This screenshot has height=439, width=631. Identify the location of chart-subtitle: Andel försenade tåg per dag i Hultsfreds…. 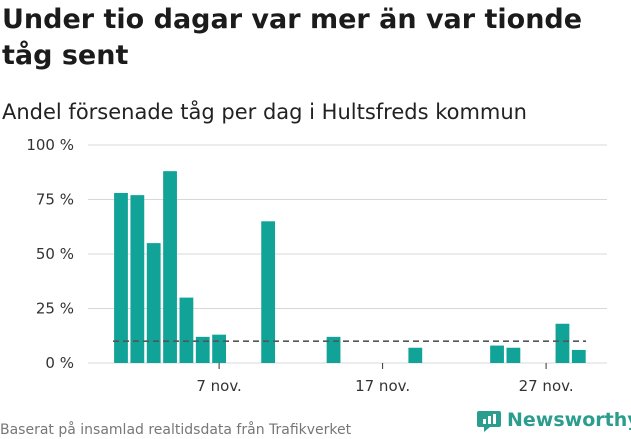
(264, 112).